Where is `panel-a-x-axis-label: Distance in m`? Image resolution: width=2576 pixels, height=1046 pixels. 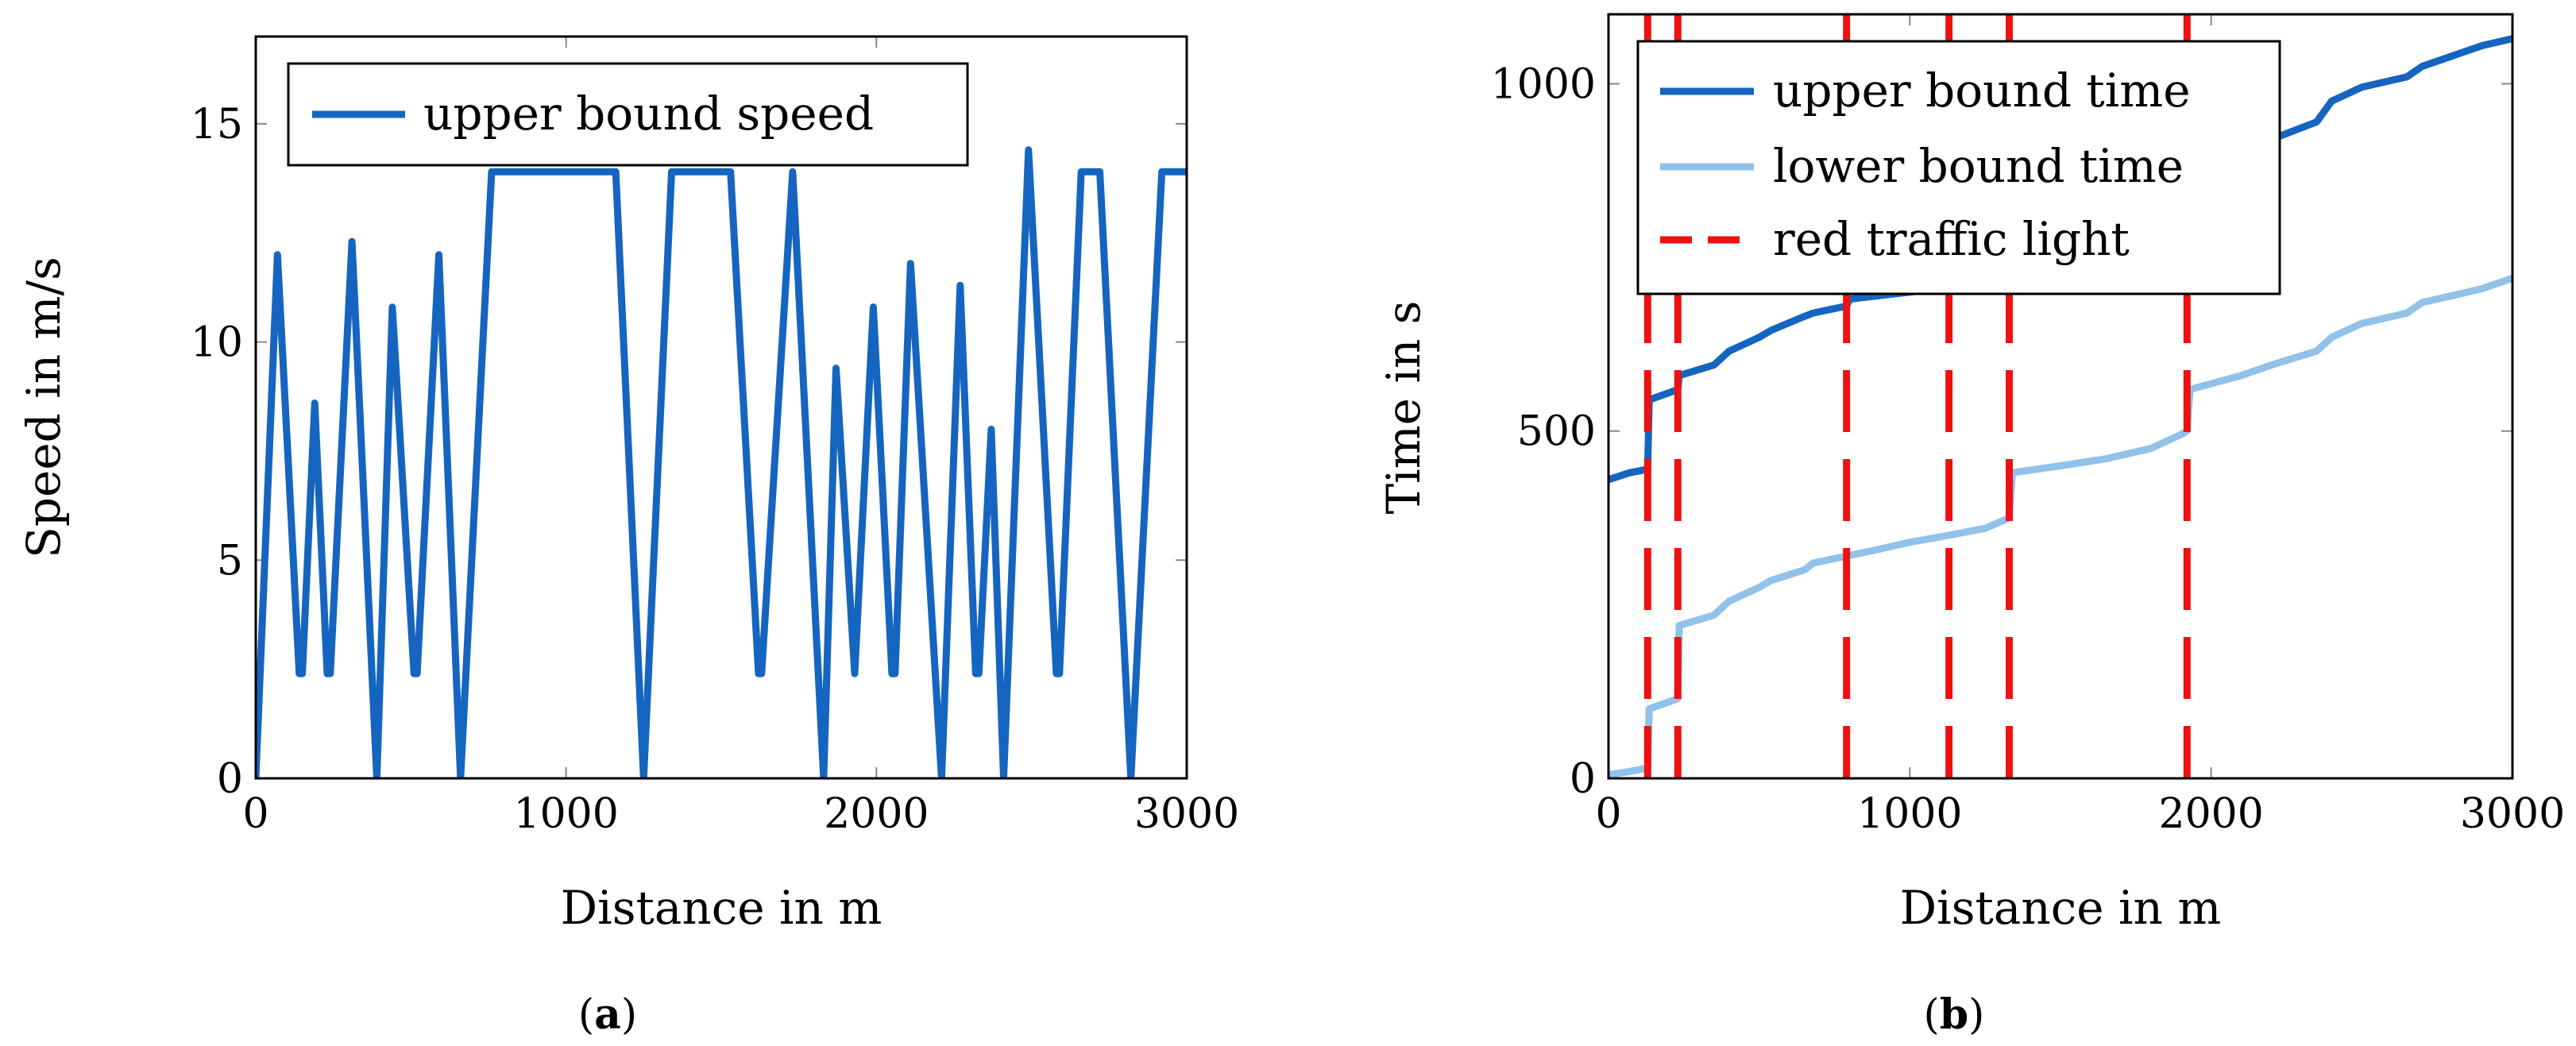 panel-a-x-axis-label: Distance in m is located at coordinates (721, 908).